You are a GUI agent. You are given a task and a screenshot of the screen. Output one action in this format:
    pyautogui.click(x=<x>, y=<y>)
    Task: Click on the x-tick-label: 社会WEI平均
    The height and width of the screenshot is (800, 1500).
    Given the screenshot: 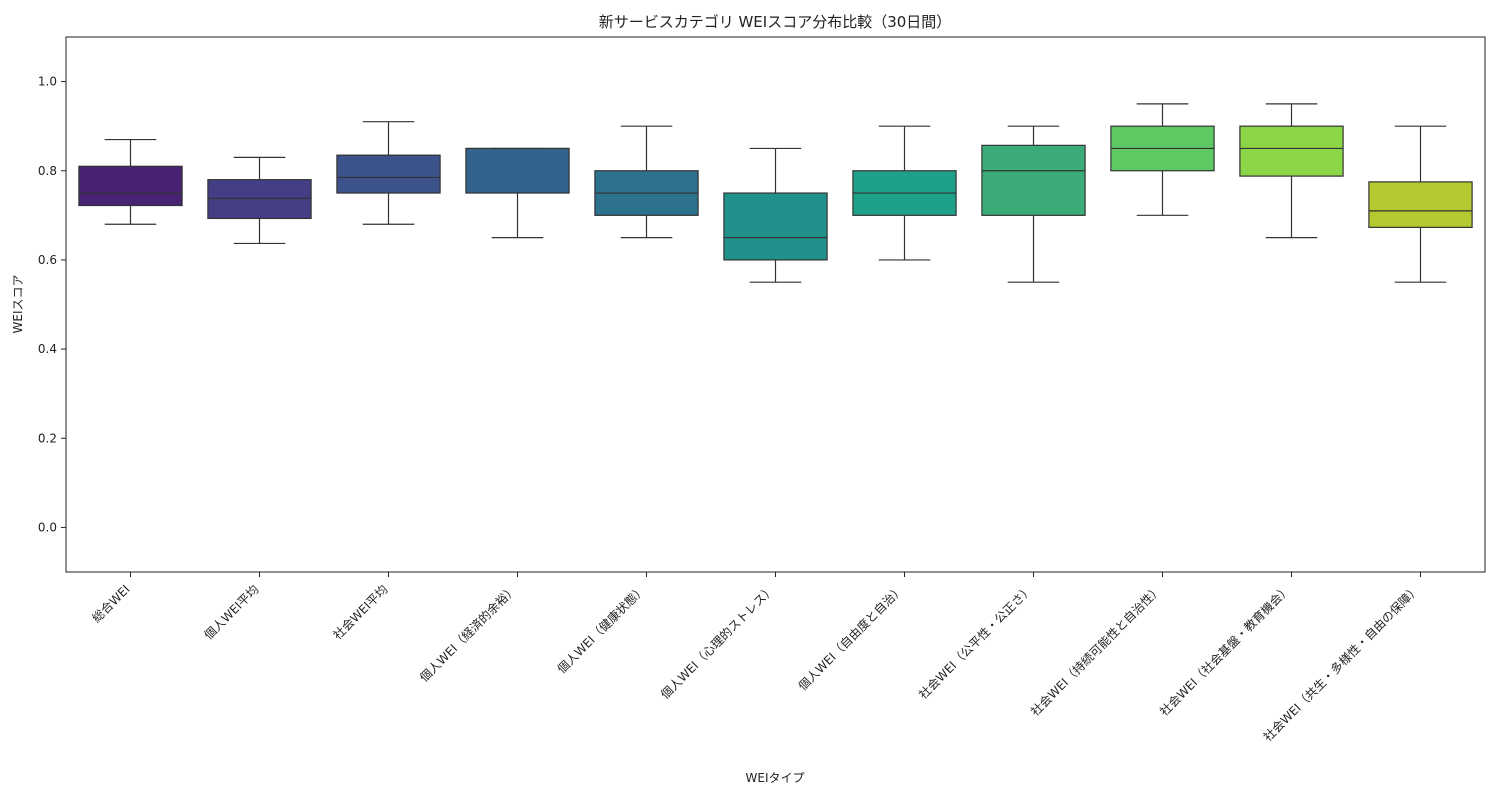 What is the action you would take?
    pyautogui.click(x=360, y=612)
    